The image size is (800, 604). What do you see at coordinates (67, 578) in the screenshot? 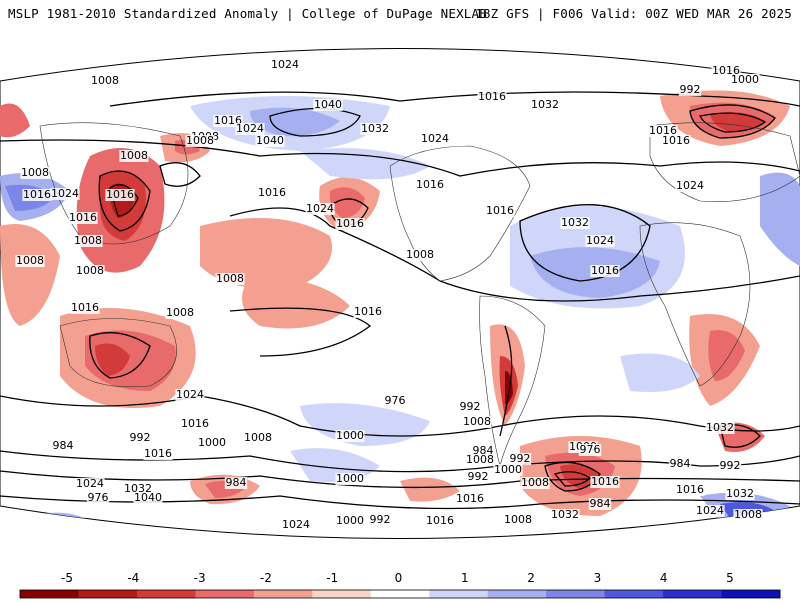
I see `colorbar-tick-label: -5` at bounding box center [67, 578].